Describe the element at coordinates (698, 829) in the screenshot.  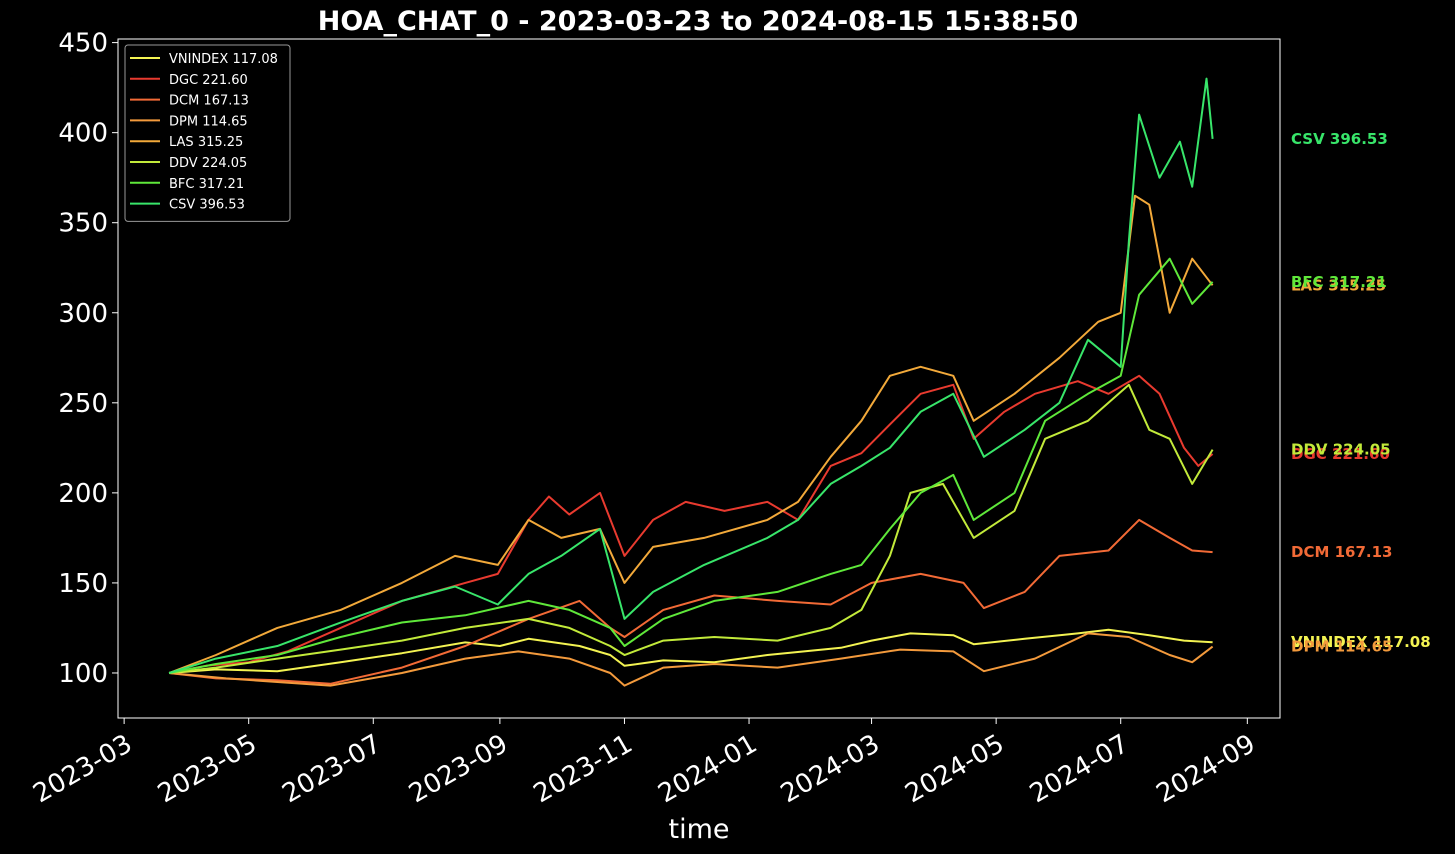
I see `x-axis-label: time` at that location.